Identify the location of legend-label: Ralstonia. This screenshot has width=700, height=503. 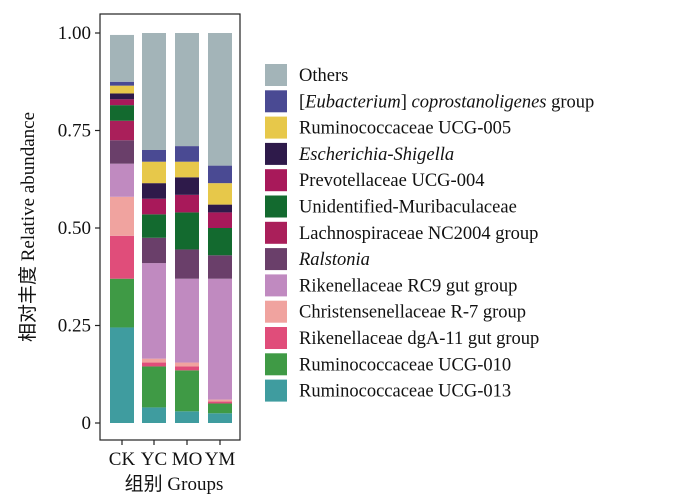
(334, 260).